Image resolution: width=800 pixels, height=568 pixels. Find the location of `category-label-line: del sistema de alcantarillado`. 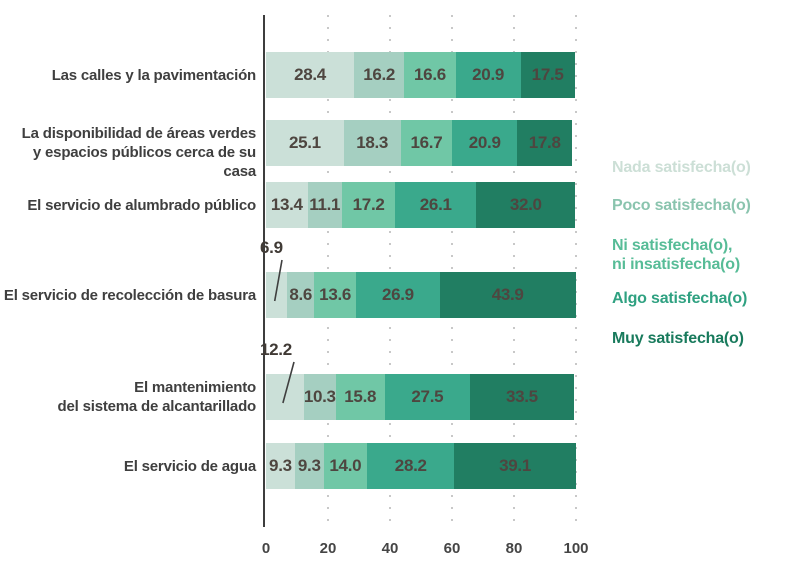

category-label-line: del sistema de alcantarillado is located at coordinates (157, 406).